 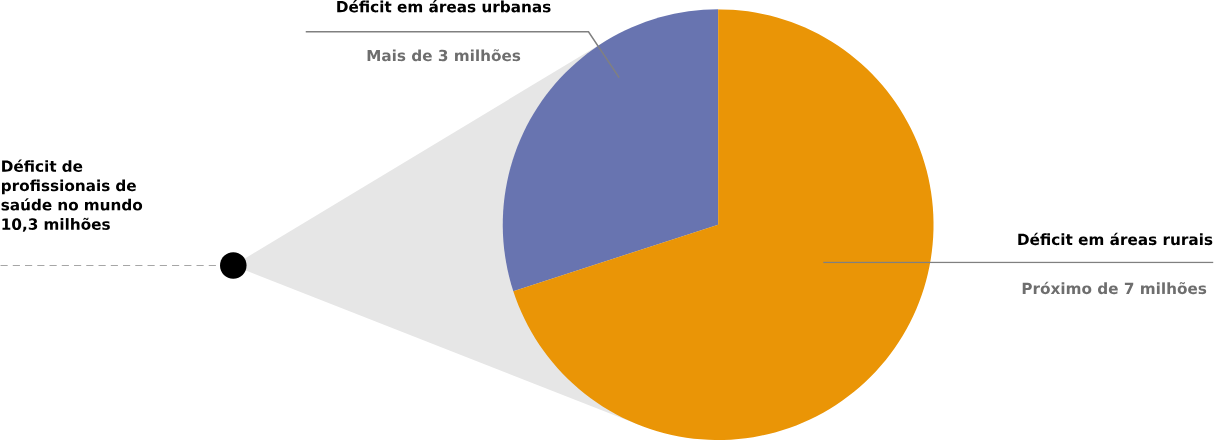 I want to click on slice-label: Déficit em áreas rurais, so click(x=1115, y=239).